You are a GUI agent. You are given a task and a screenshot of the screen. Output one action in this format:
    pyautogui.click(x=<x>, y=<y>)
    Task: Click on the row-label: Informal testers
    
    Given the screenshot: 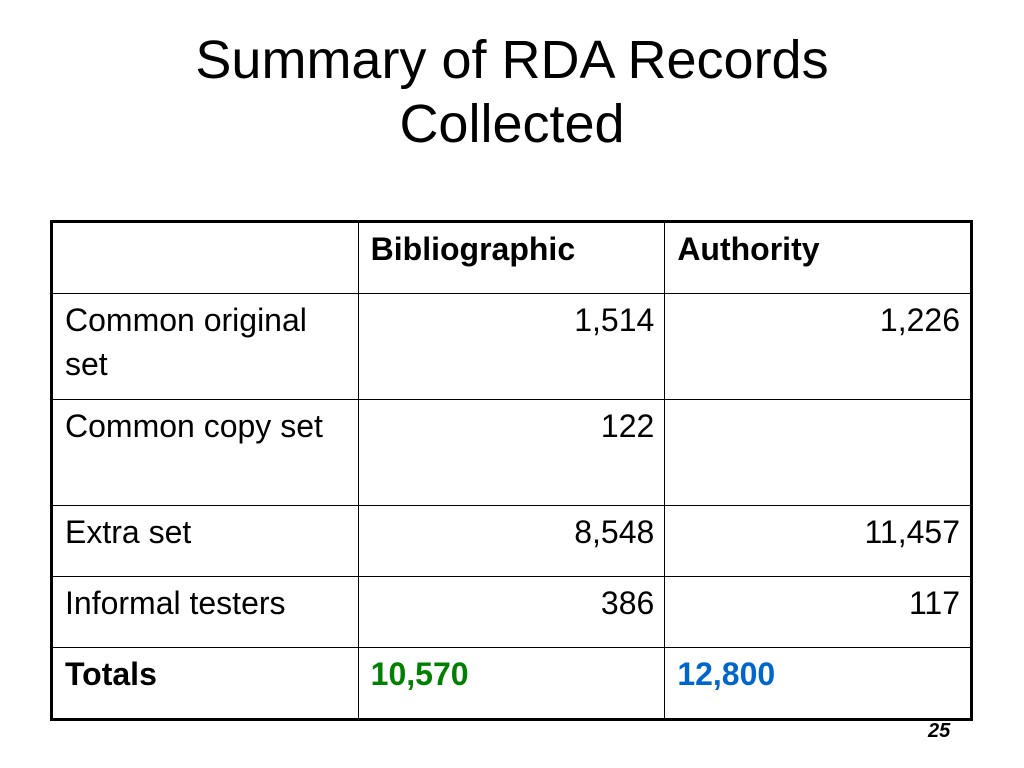 What is the action you would take?
    pyautogui.click(x=205, y=612)
    